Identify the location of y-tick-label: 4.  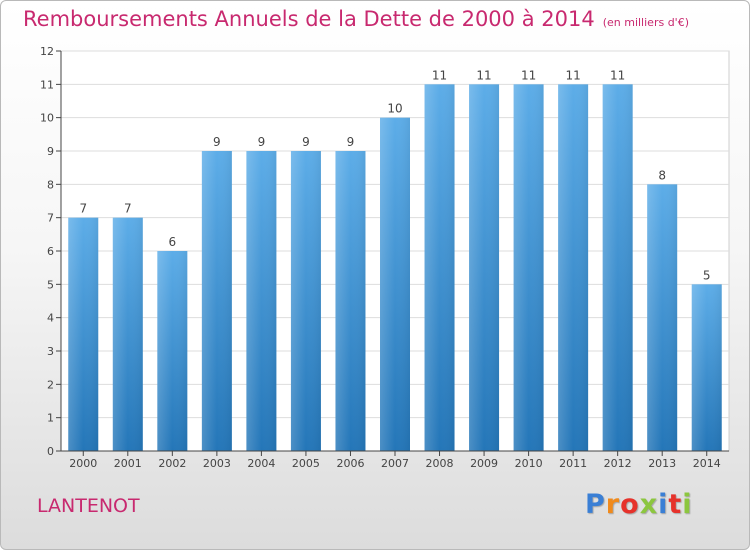
(50, 318).